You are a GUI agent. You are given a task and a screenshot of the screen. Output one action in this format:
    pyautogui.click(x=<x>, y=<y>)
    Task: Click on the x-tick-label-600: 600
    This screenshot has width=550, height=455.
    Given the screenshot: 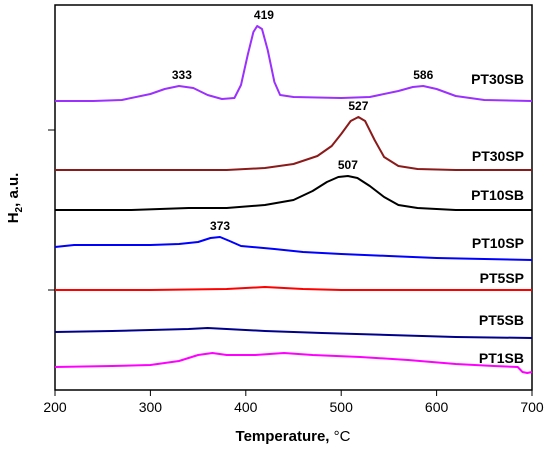 What is the action you would take?
    pyautogui.click(x=437, y=407)
    